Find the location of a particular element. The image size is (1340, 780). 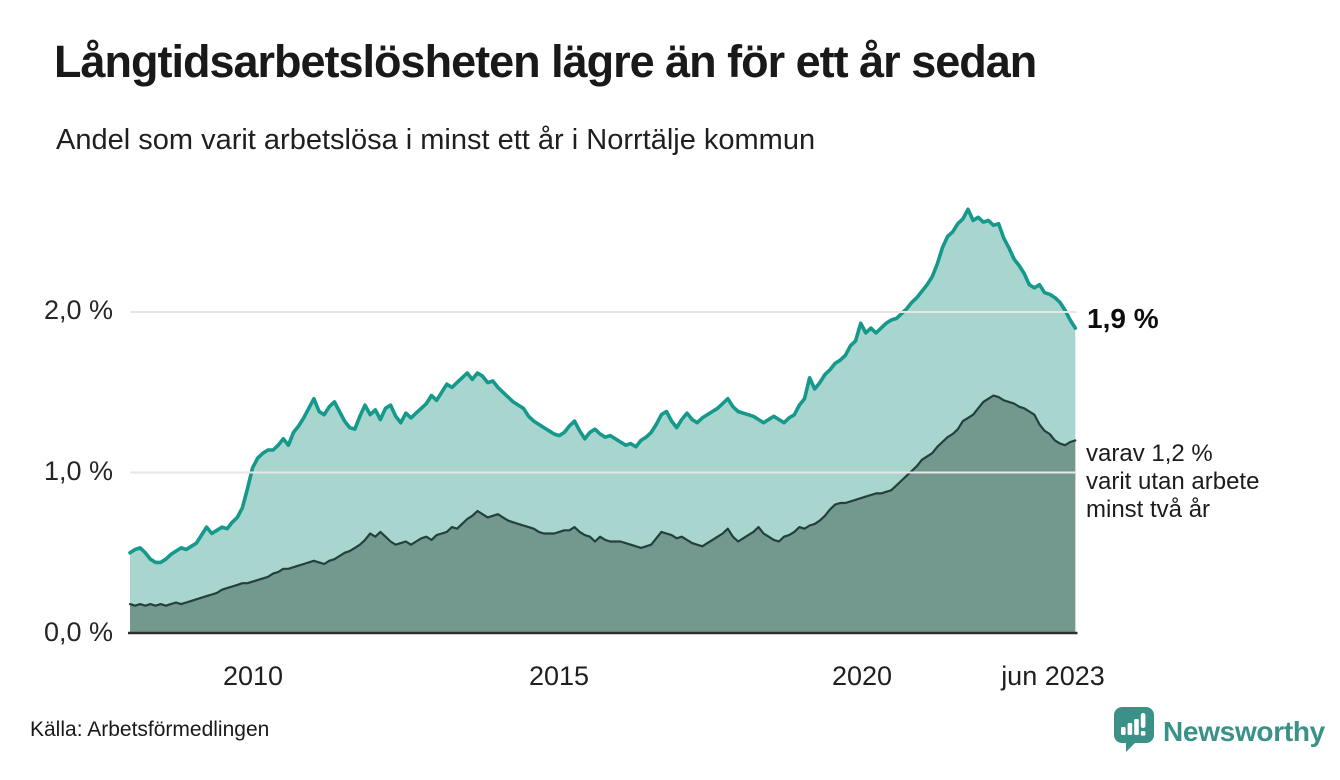

x-axis-tick-2015: 2015 is located at coordinates (559, 676).